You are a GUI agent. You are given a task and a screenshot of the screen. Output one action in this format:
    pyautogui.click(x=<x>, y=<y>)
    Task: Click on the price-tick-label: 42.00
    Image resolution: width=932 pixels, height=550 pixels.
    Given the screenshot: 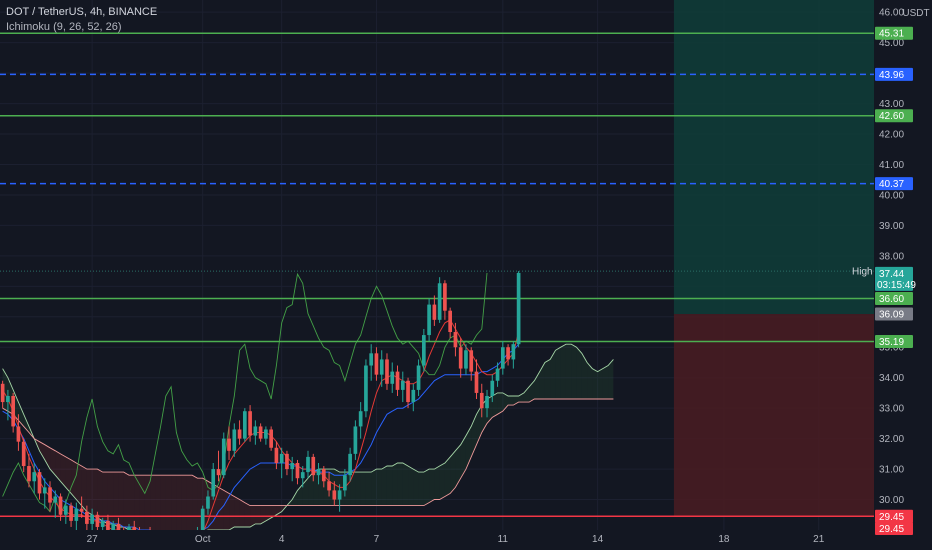 What is the action you would take?
    pyautogui.click(x=891, y=135)
    